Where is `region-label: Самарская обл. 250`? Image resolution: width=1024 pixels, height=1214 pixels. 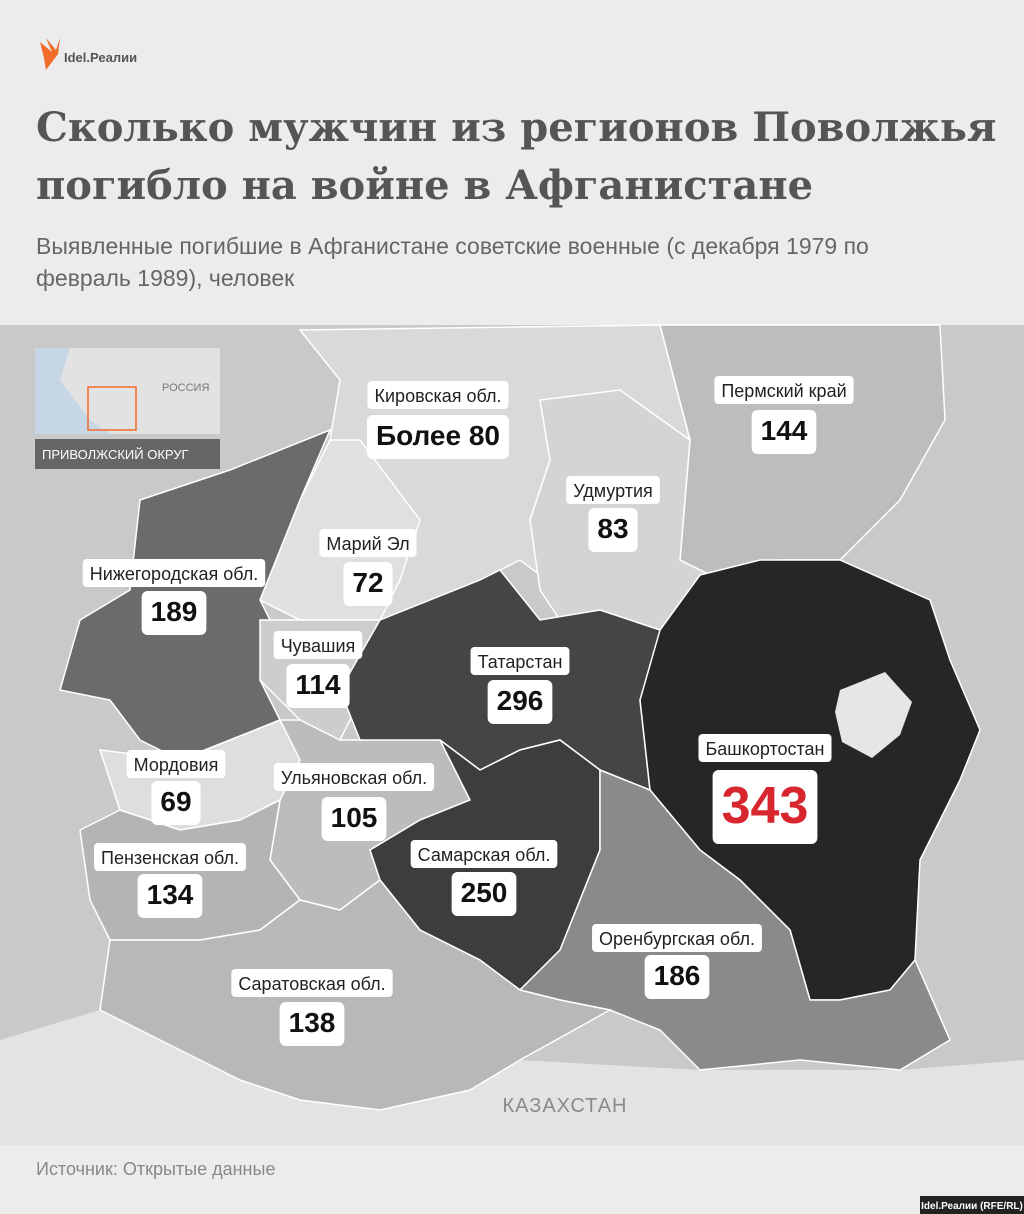 region-label: Самарская обл. 250 is located at coordinates (484, 878).